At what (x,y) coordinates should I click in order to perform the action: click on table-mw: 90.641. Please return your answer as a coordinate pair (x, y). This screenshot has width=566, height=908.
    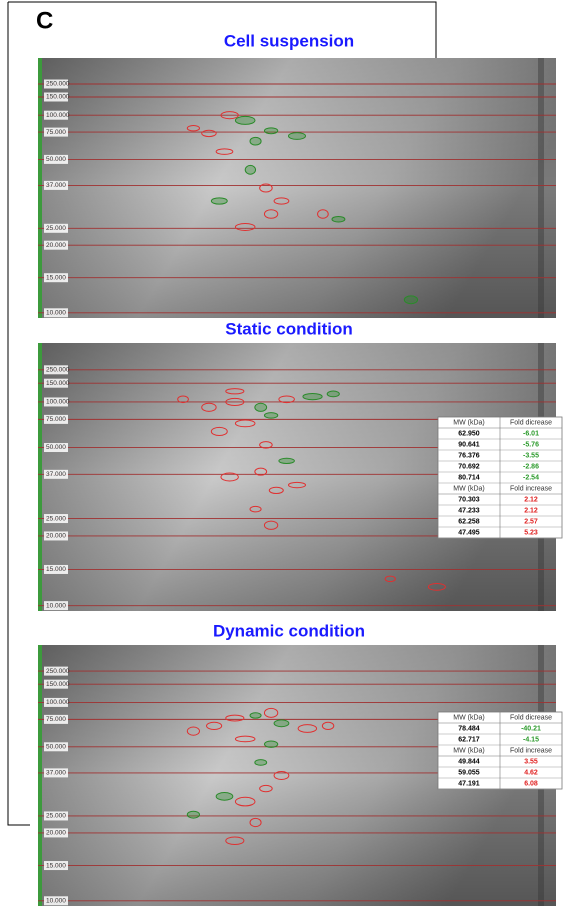
    Looking at the image, I should click on (469, 444).